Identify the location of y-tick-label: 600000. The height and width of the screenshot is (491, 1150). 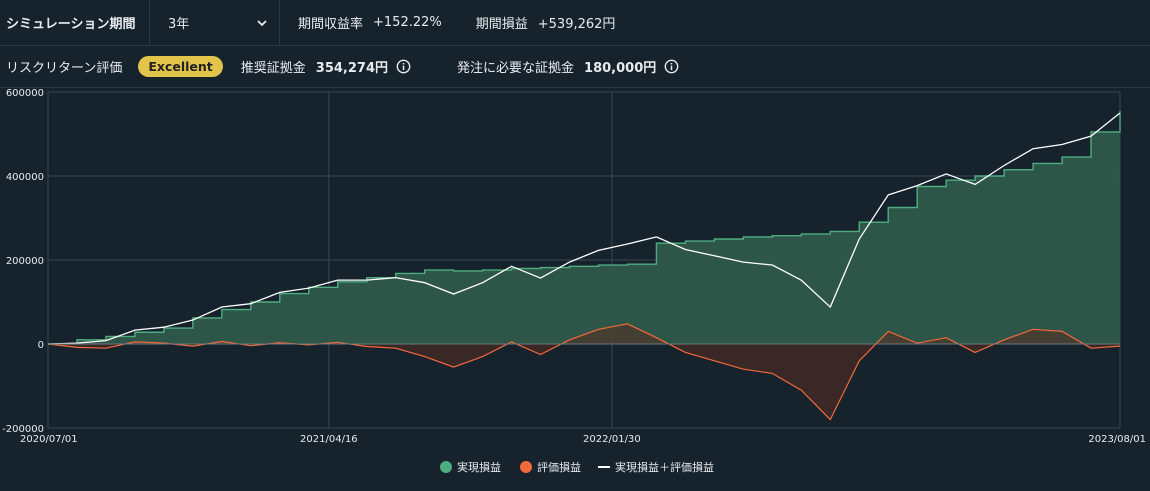
(25, 93).